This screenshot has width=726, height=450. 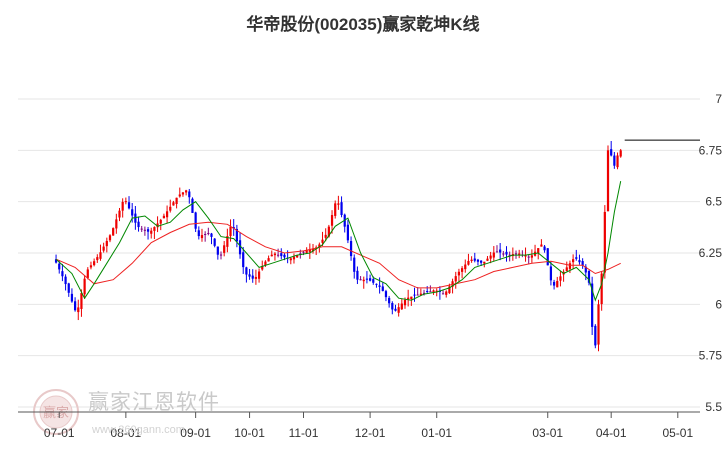 I want to click on y-tick-label: 7, so click(x=718, y=99).